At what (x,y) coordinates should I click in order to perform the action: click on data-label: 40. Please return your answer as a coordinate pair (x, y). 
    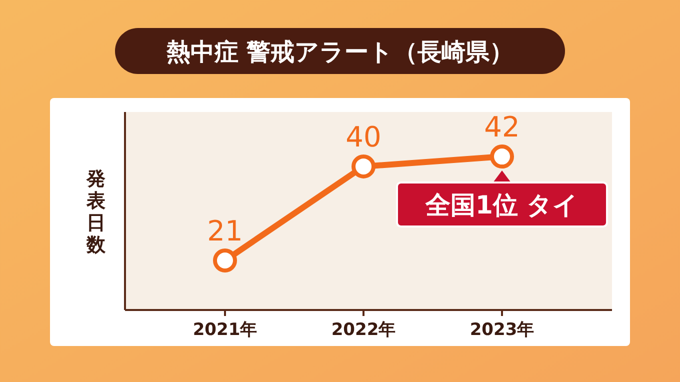
    Looking at the image, I should click on (364, 137).